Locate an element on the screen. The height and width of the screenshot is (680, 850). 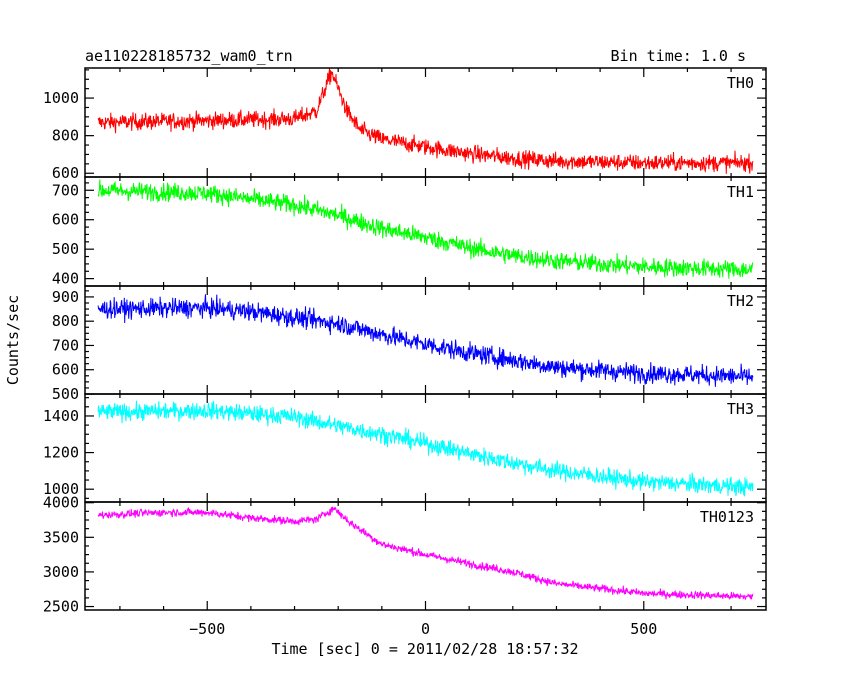
panel-th3: 1000 1200 1400 TH3 is located at coordinates (405, 448).